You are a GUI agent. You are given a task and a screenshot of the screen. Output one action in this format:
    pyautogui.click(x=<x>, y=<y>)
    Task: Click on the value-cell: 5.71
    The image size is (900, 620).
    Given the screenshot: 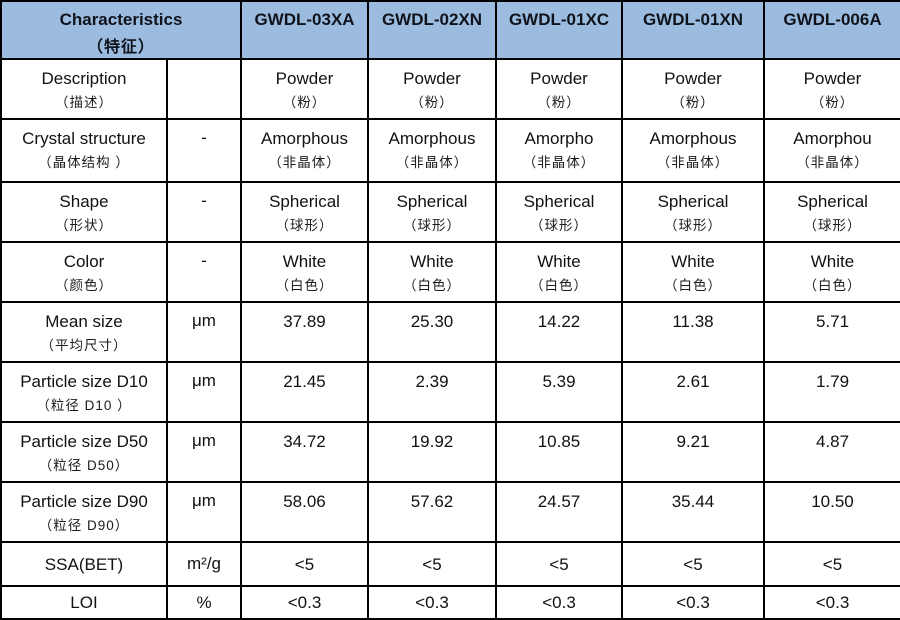 What is the action you would take?
    pyautogui.click(x=831, y=332)
    